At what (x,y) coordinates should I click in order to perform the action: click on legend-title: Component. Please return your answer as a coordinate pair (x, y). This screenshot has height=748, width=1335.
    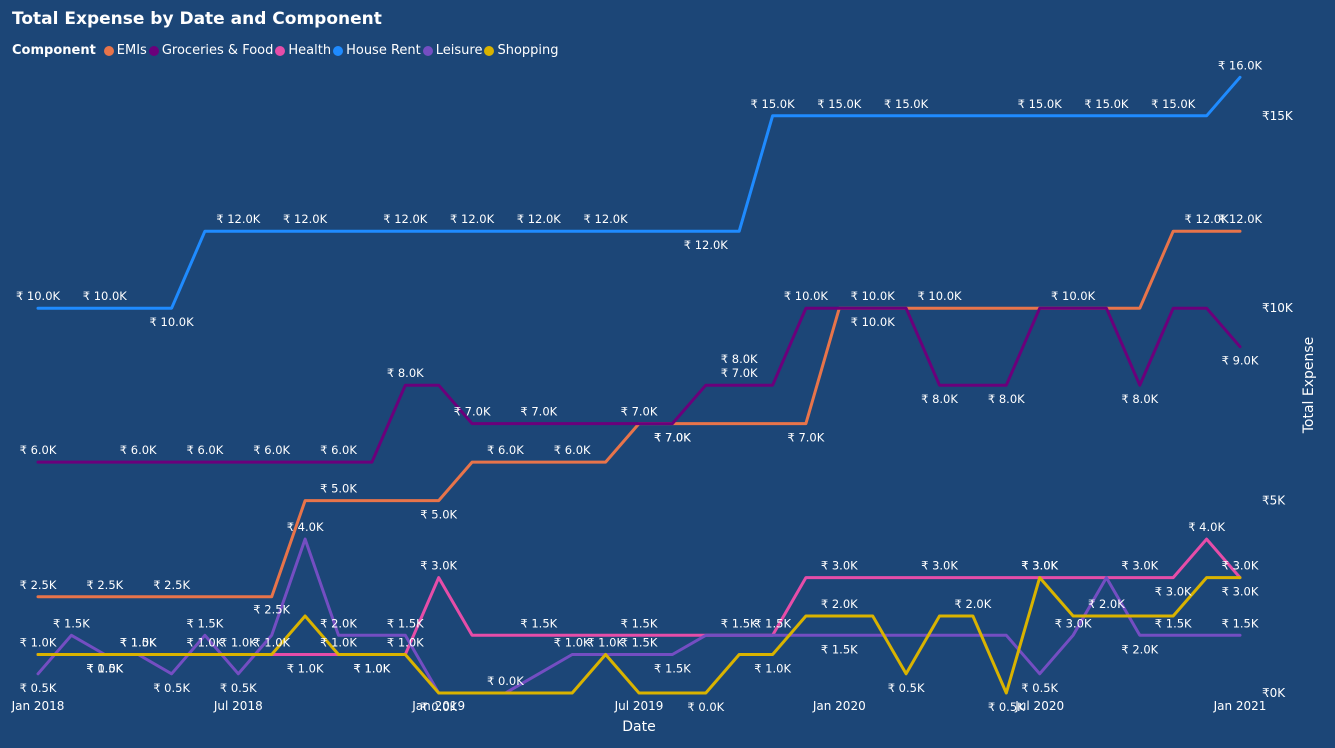
    Looking at the image, I should click on (54, 50).